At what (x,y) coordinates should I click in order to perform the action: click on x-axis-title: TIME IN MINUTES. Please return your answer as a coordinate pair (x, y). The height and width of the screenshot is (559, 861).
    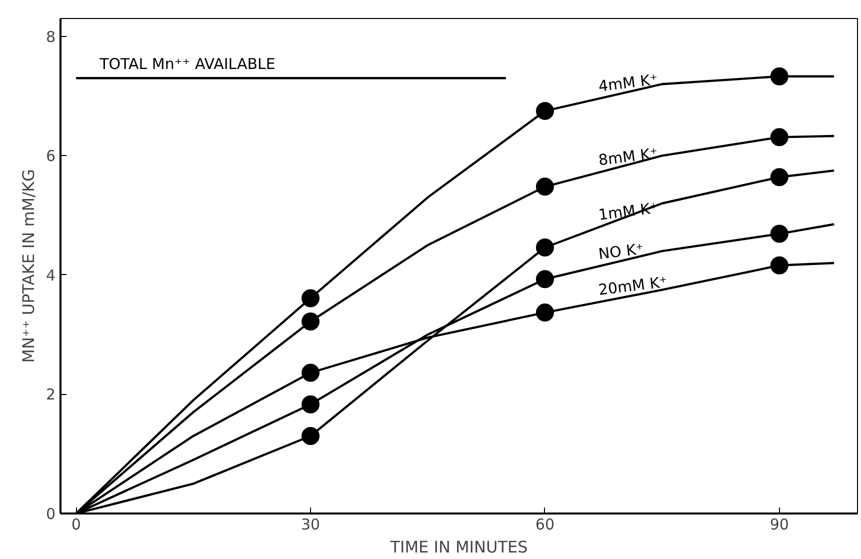
    Looking at the image, I should click on (458, 547).